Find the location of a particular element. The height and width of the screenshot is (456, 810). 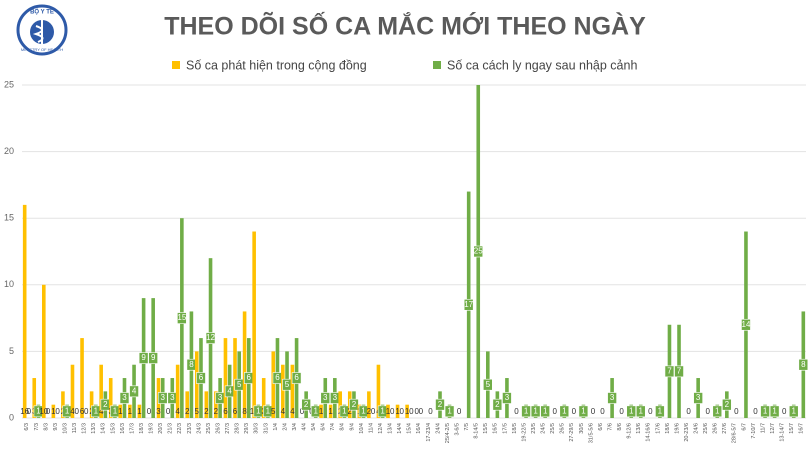

x-tick-label: 11/3 is located at coordinates (75, 428).